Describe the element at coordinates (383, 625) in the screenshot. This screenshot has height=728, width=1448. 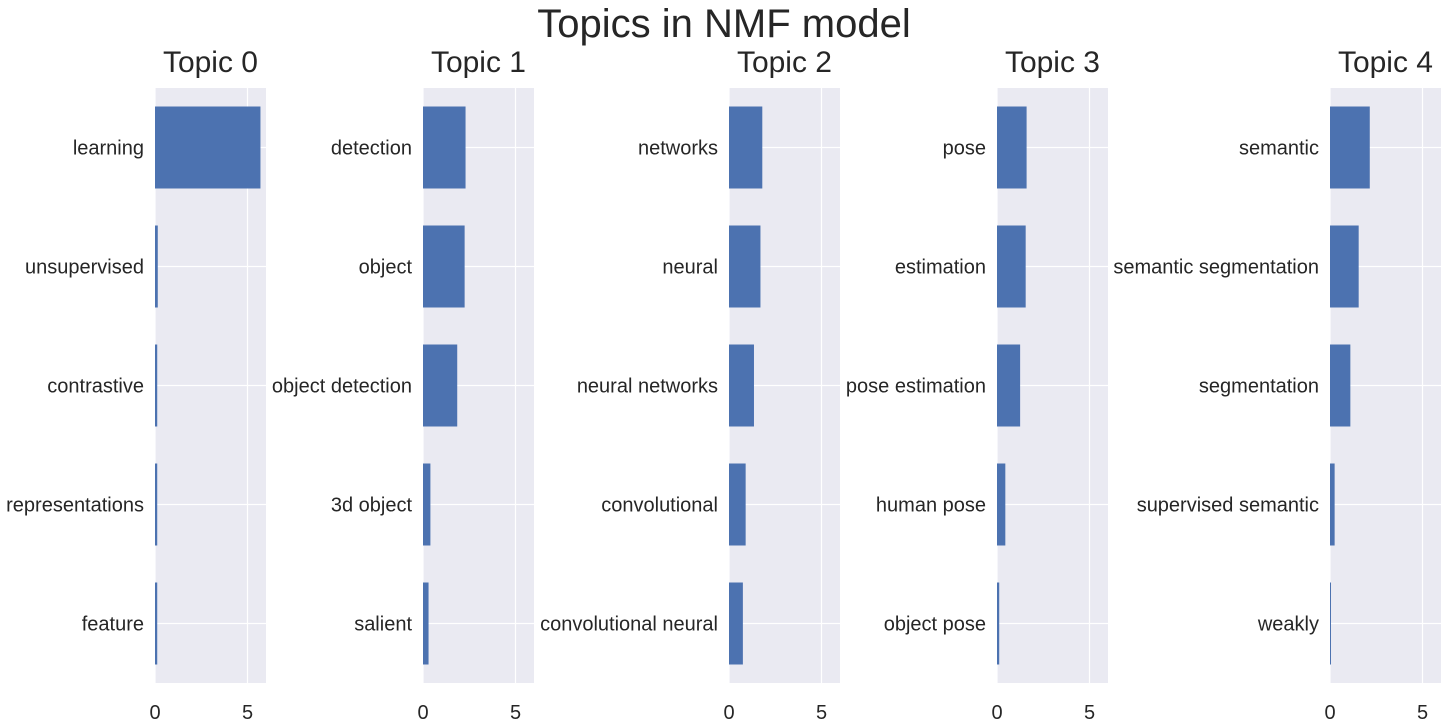
I see `category-label: salient` at that location.